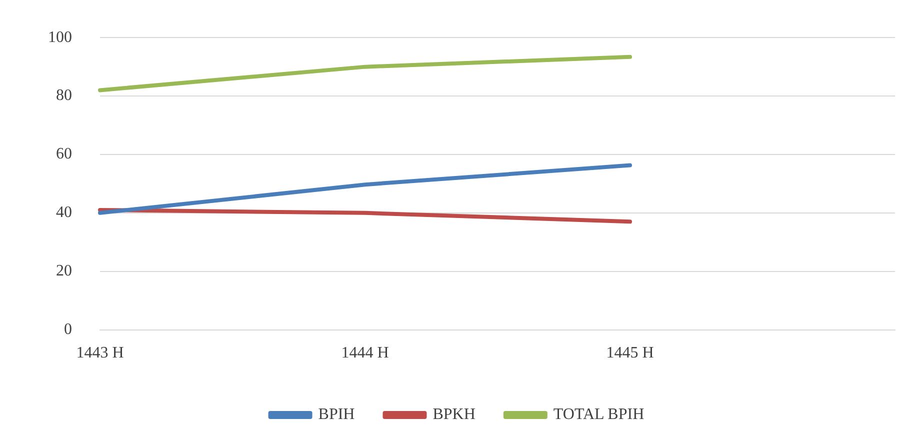  What do you see at coordinates (64, 95) in the screenshot?
I see `y-tick-label: 80` at bounding box center [64, 95].